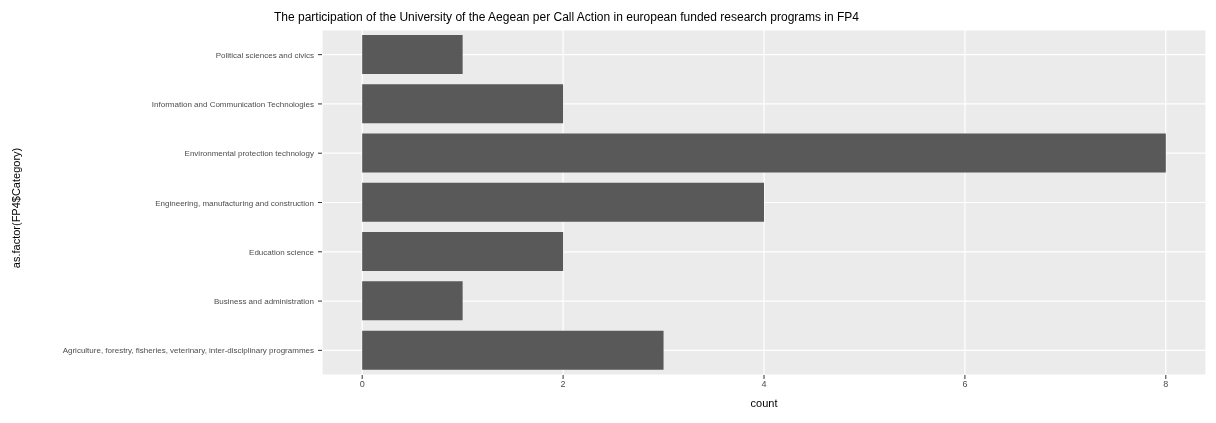 The image size is (1216, 423). I want to click on x-tick-label: 2, so click(563, 384).